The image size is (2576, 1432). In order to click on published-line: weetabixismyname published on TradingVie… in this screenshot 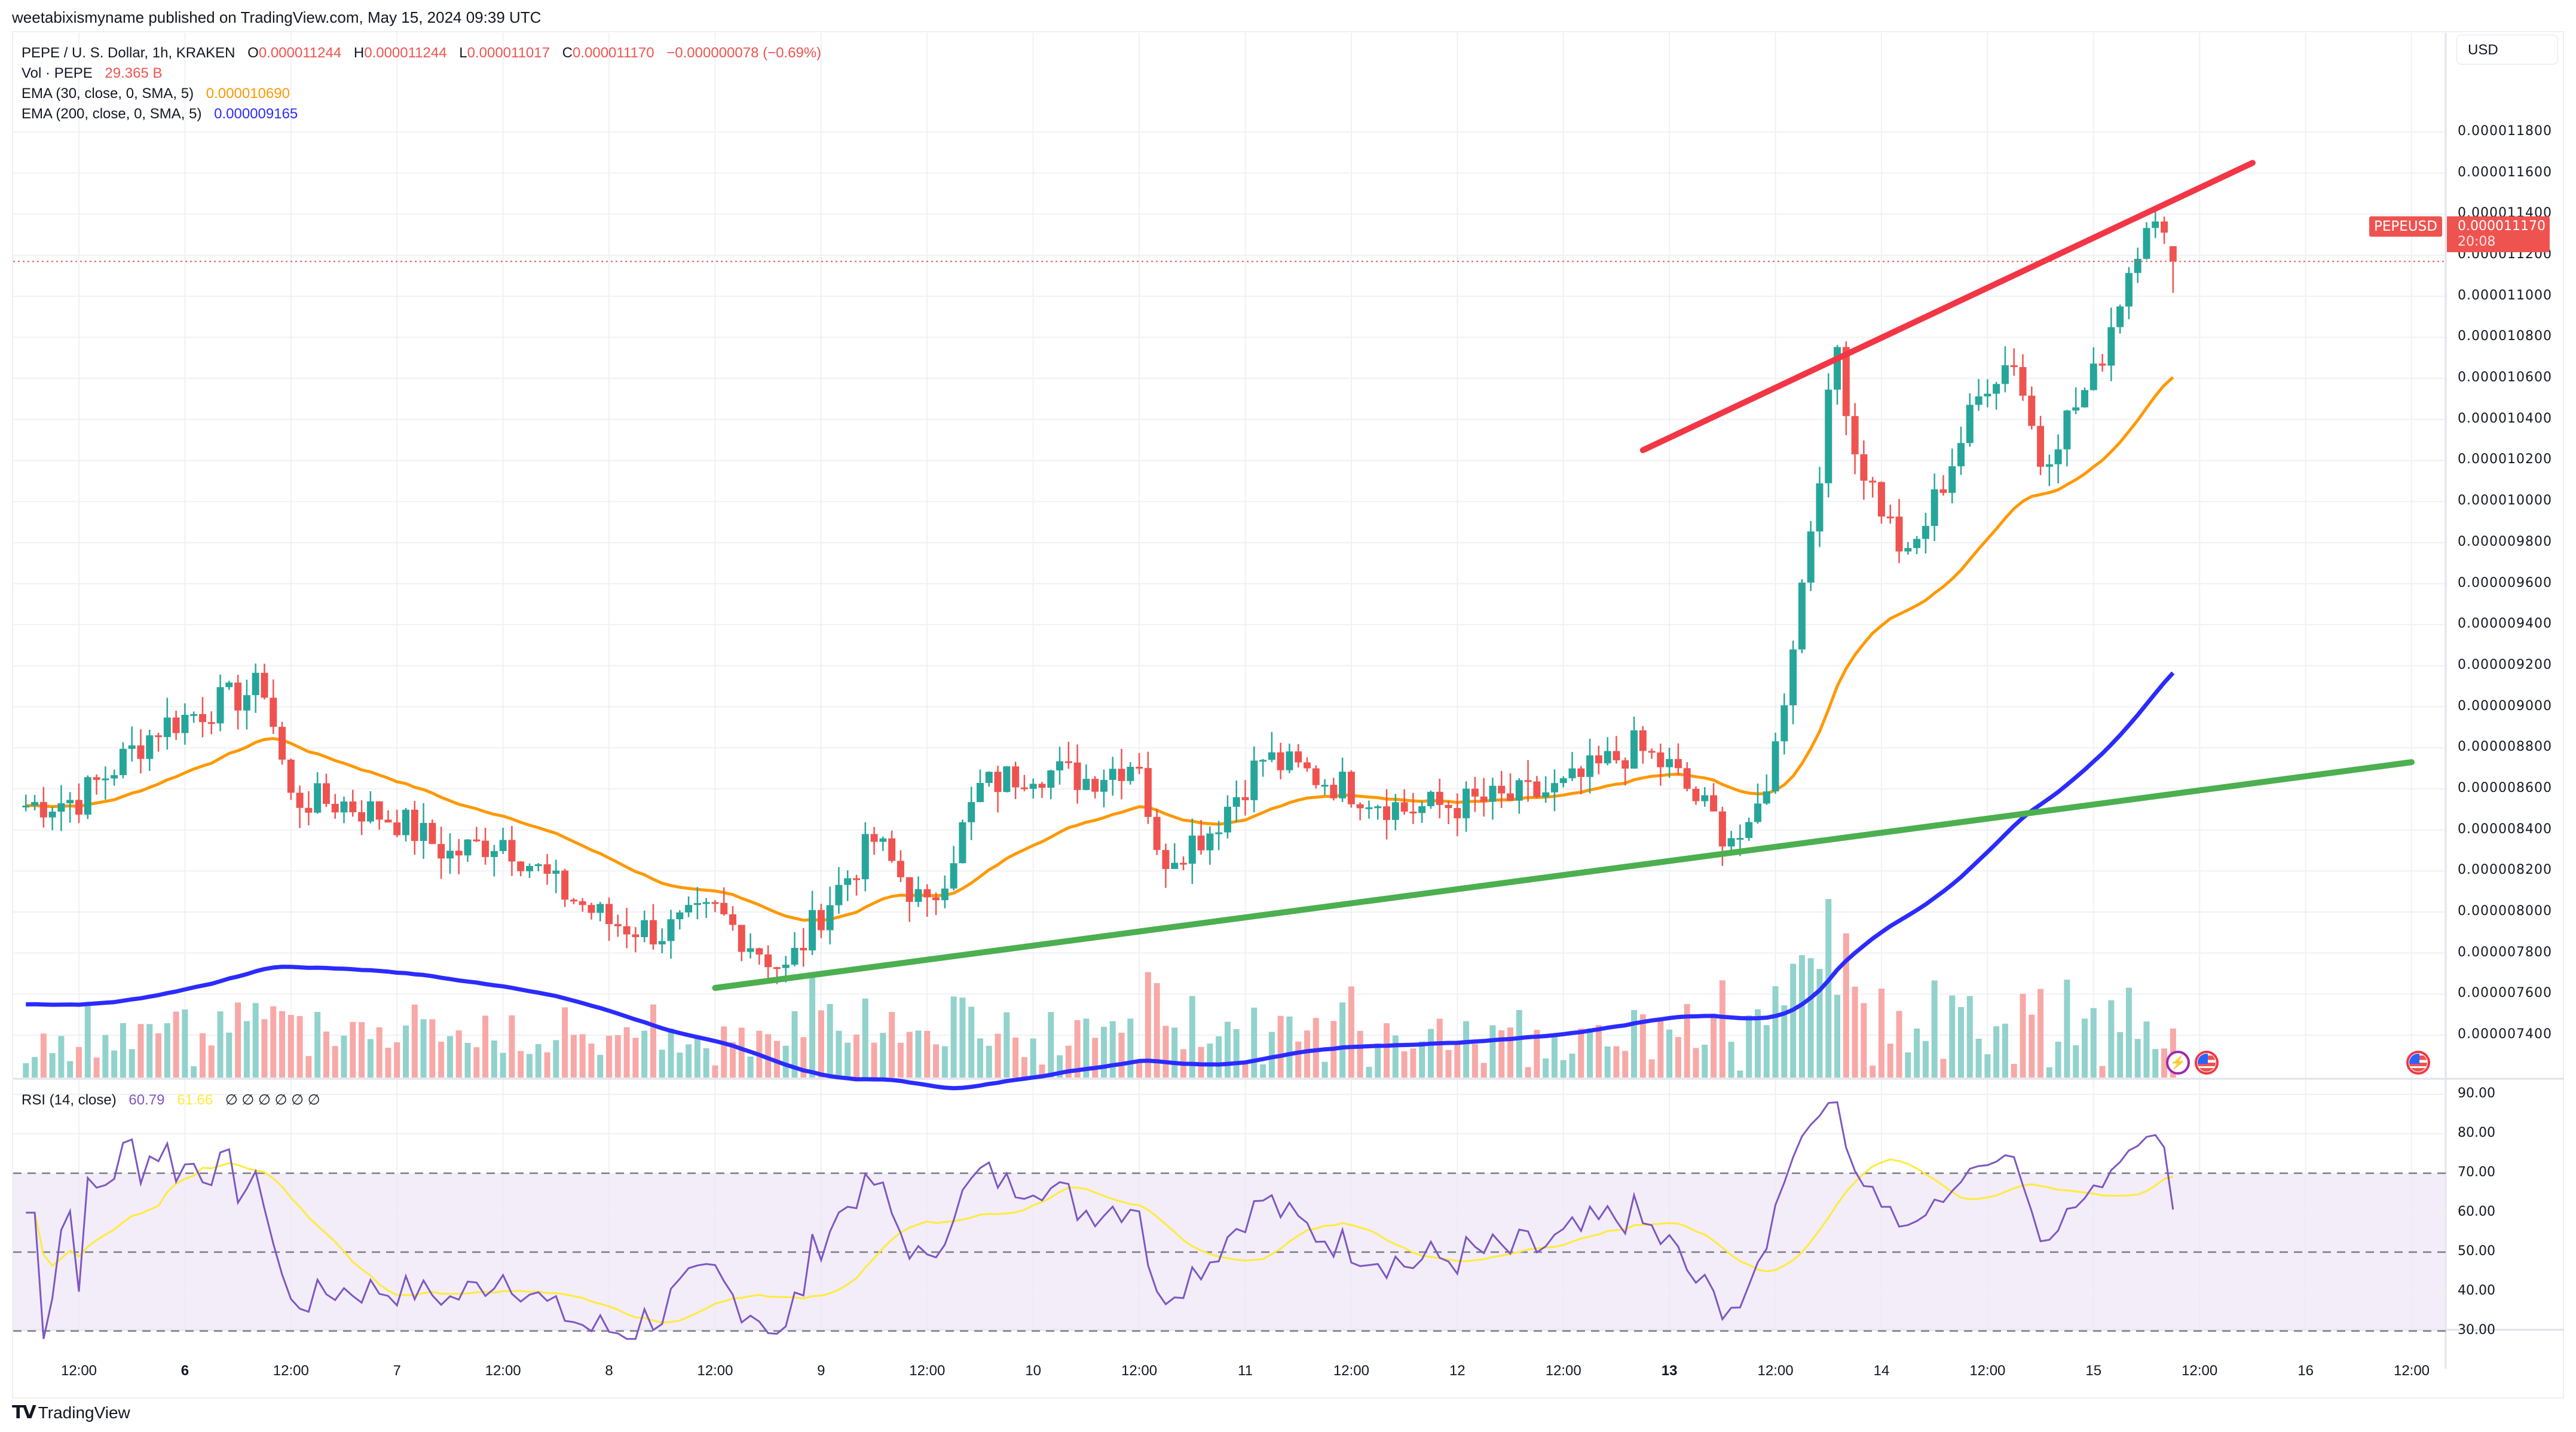, I will do `click(276, 17)`.